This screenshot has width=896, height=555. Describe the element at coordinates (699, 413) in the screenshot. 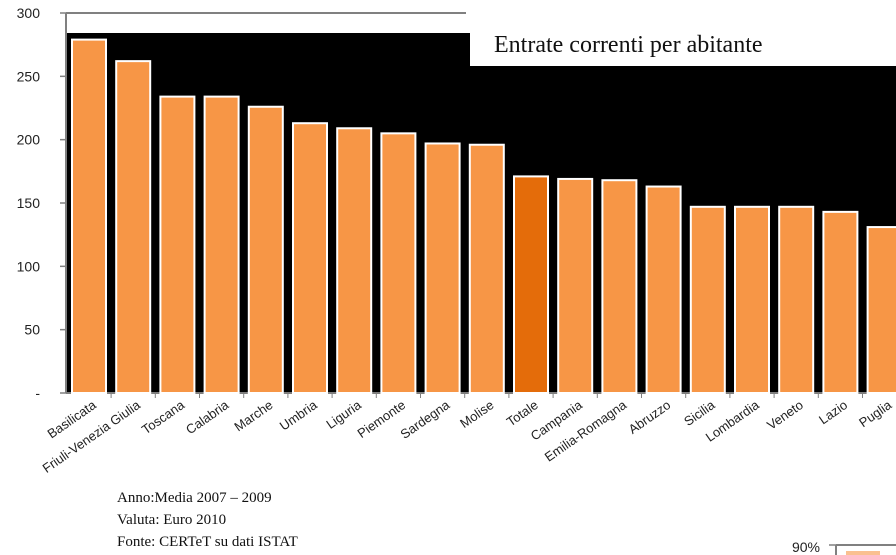

I see `x-tick-label: Sicilia` at that location.